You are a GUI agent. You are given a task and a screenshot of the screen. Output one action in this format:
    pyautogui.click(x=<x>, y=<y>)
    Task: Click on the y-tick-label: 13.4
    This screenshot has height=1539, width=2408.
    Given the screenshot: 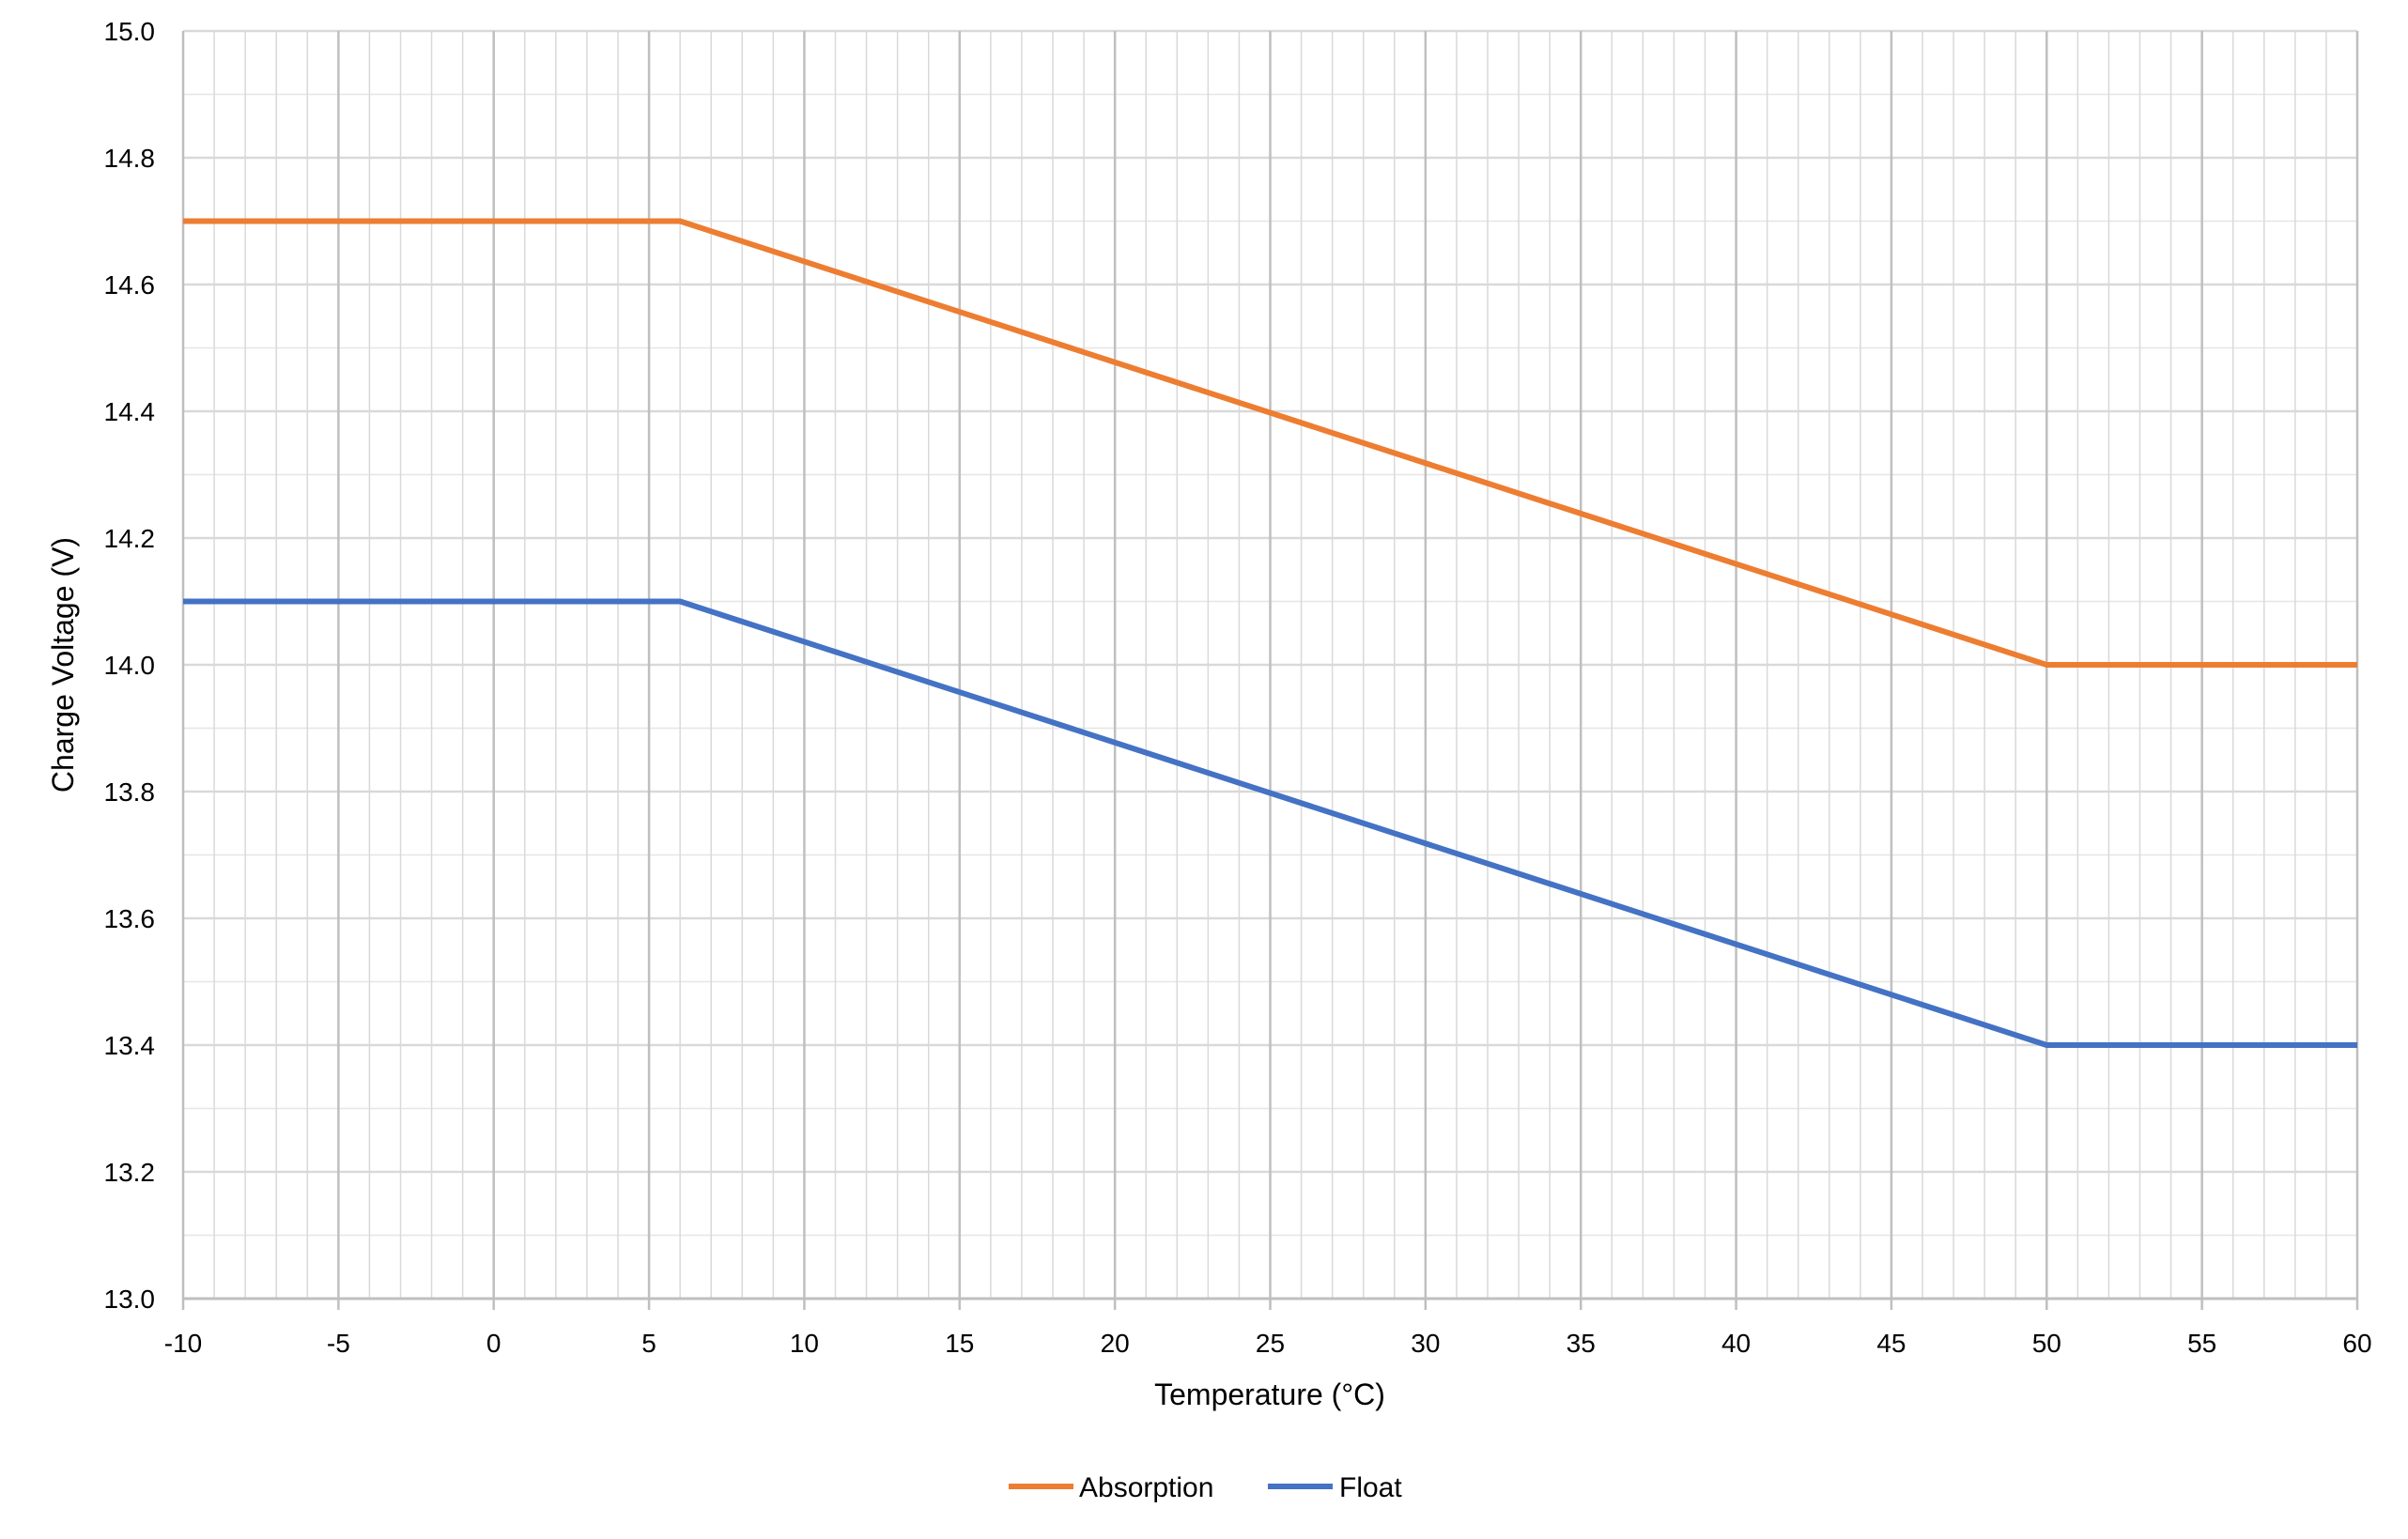 What is the action you would take?
    pyautogui.click(x=130, y=1045)
    